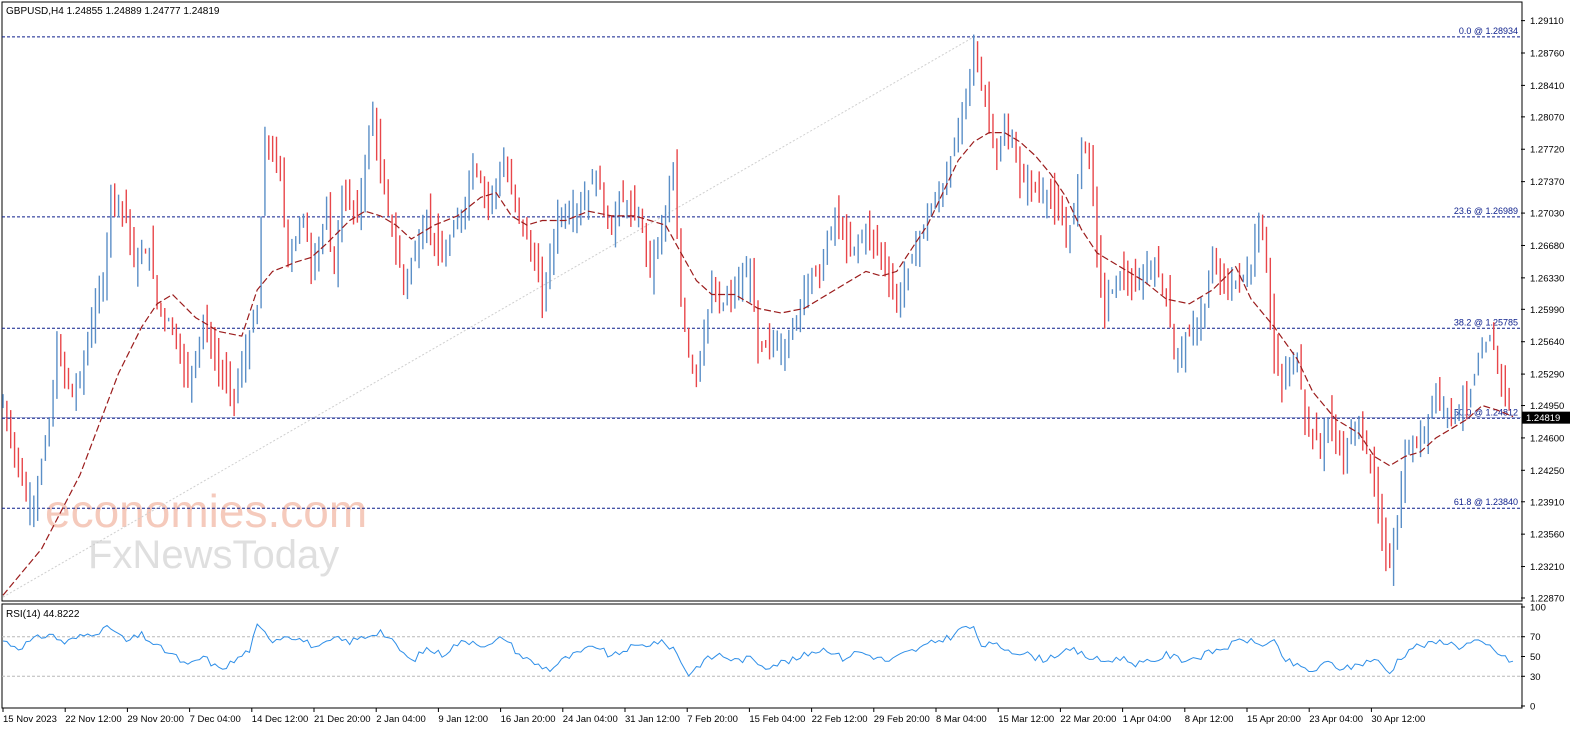 Image resolution: width=1596 pixels, height=748 pixels. Describe the element at coordinates (1547, 278) in the screenshot. I see `y-tick-label: 1.26330` at that location.